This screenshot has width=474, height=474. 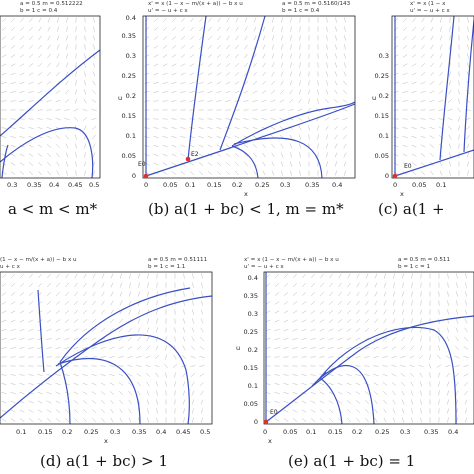 I want to click on panel-d-xtick: 0.3, so click(x=115, y=432).